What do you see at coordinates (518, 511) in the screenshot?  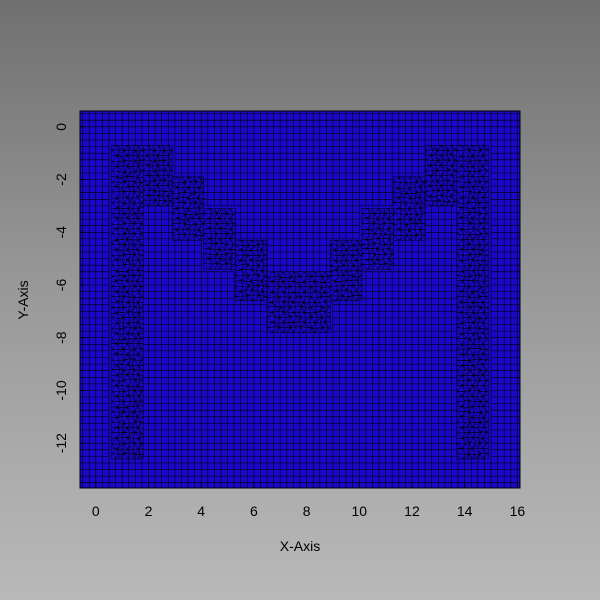 I see `x-tick-label: 16` at bounding box center [518, 511].